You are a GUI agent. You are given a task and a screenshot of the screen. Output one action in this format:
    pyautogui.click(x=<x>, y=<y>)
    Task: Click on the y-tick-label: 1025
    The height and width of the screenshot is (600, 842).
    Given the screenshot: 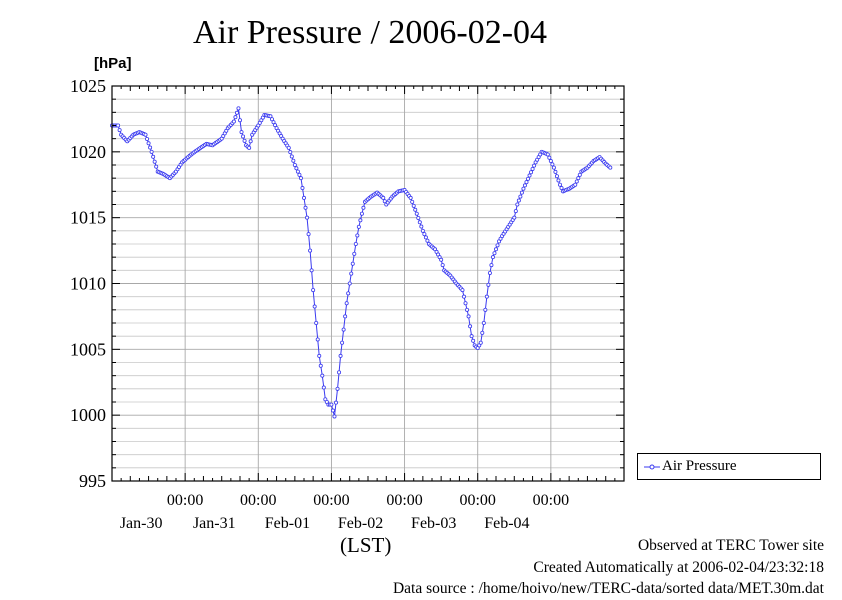 What is the action you would take?
    pyautogui.click(x=88, y=86)
    